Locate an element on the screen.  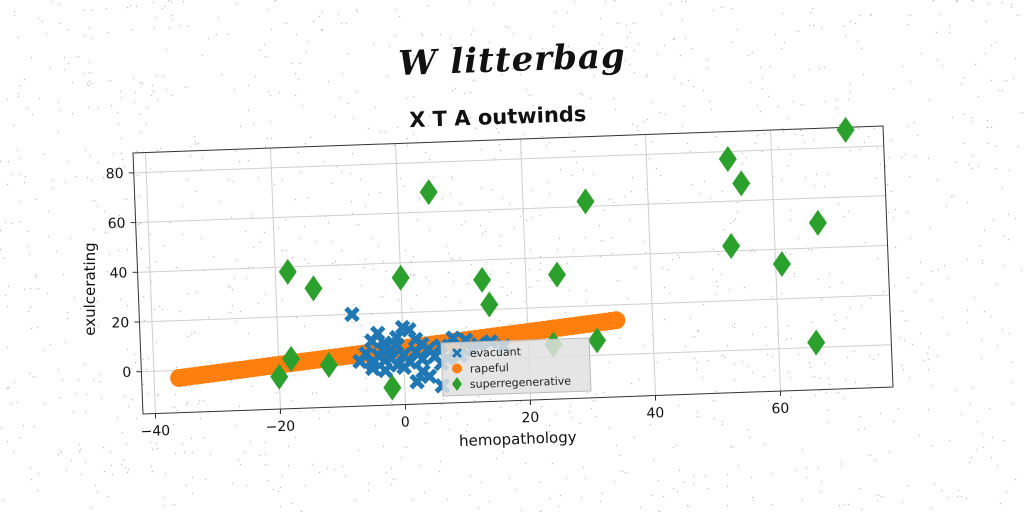
x-tick-label: 20 is located at coordinates (530, 418).